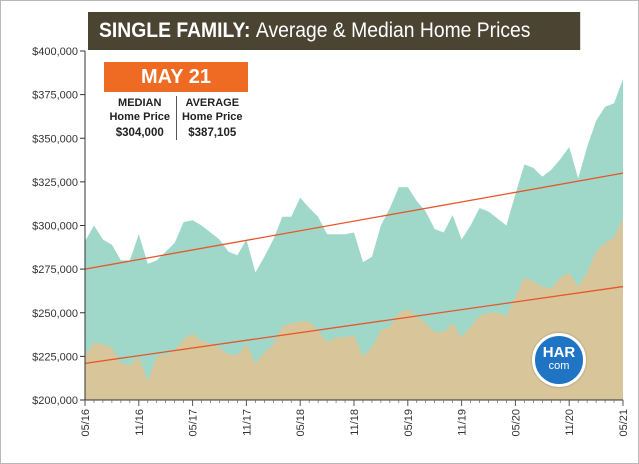 This screenshot has width=639, height=464. What do you see at coordinates (140, 422) in the screenshot?
I see `x-tick-label: 11/16` at bounding box center [140, 422].